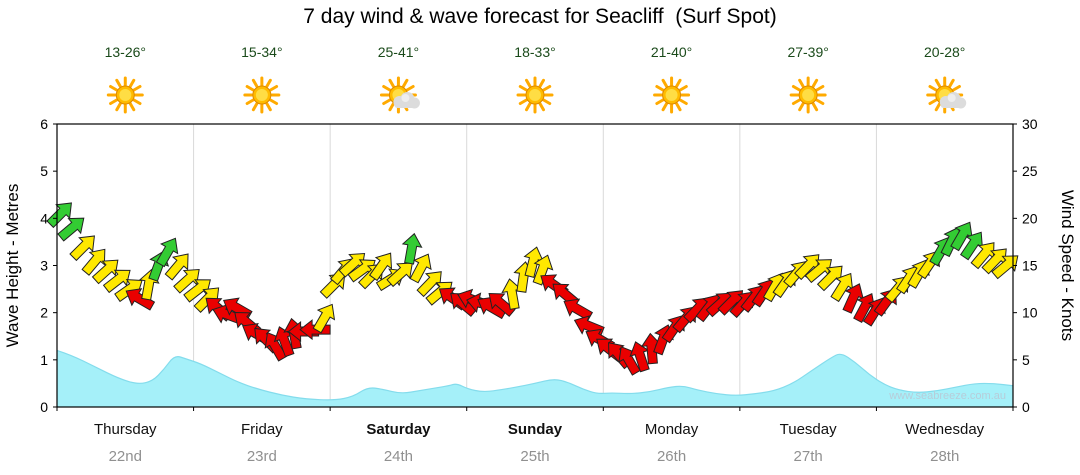 This screenshot has width=1080, height=475. I want to click on right-axis-tick-label: 15, so click(1030, 266).